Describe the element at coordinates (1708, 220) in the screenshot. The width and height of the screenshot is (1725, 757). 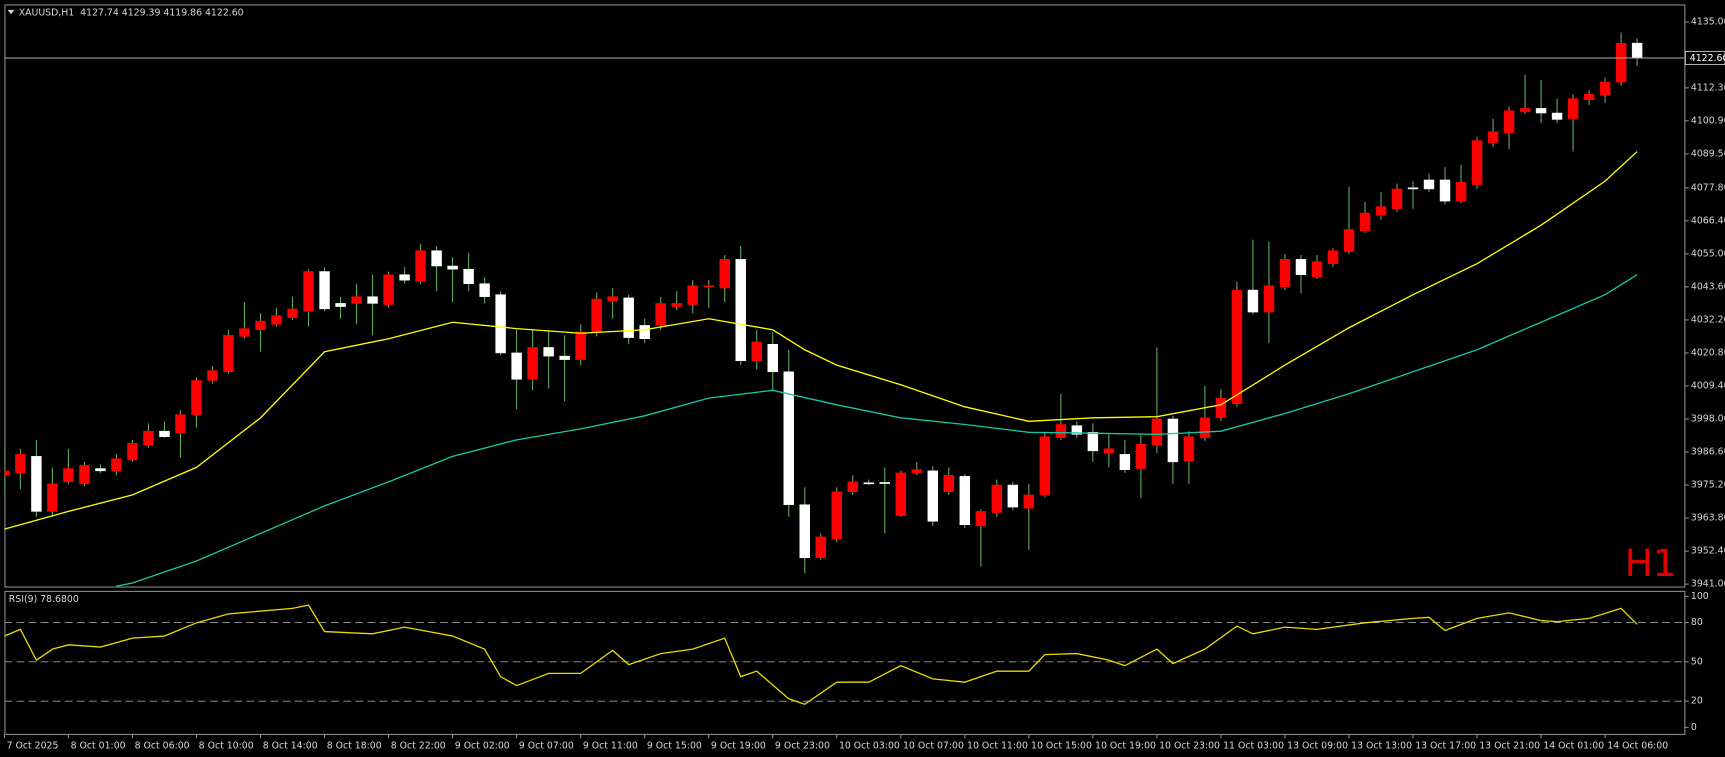
I see `y-tick-label: 4066.40` at that location.